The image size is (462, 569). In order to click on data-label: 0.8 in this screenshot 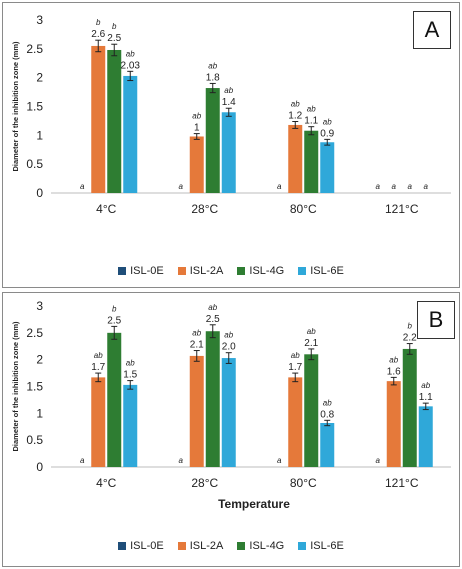, I will do `click(327, 414)`.